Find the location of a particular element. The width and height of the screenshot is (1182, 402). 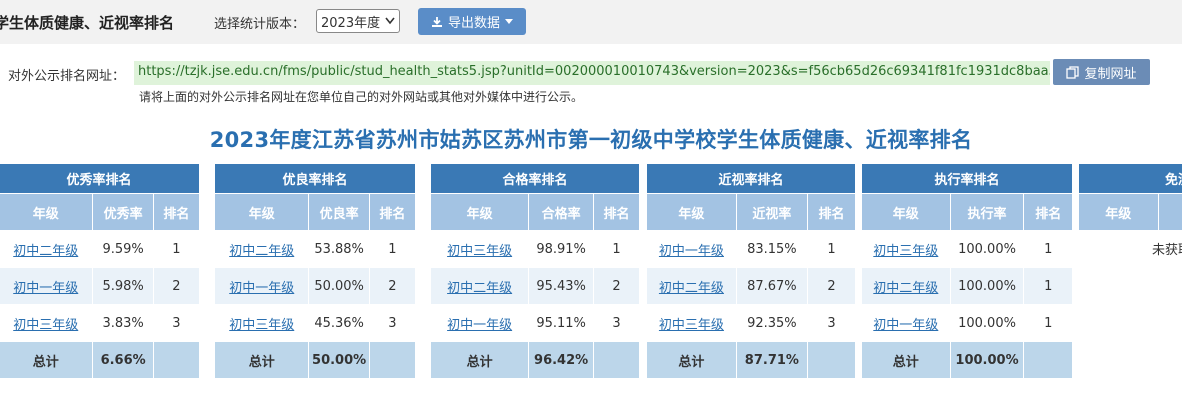

column-header: 执行率 is located at coordinates (987, 212).